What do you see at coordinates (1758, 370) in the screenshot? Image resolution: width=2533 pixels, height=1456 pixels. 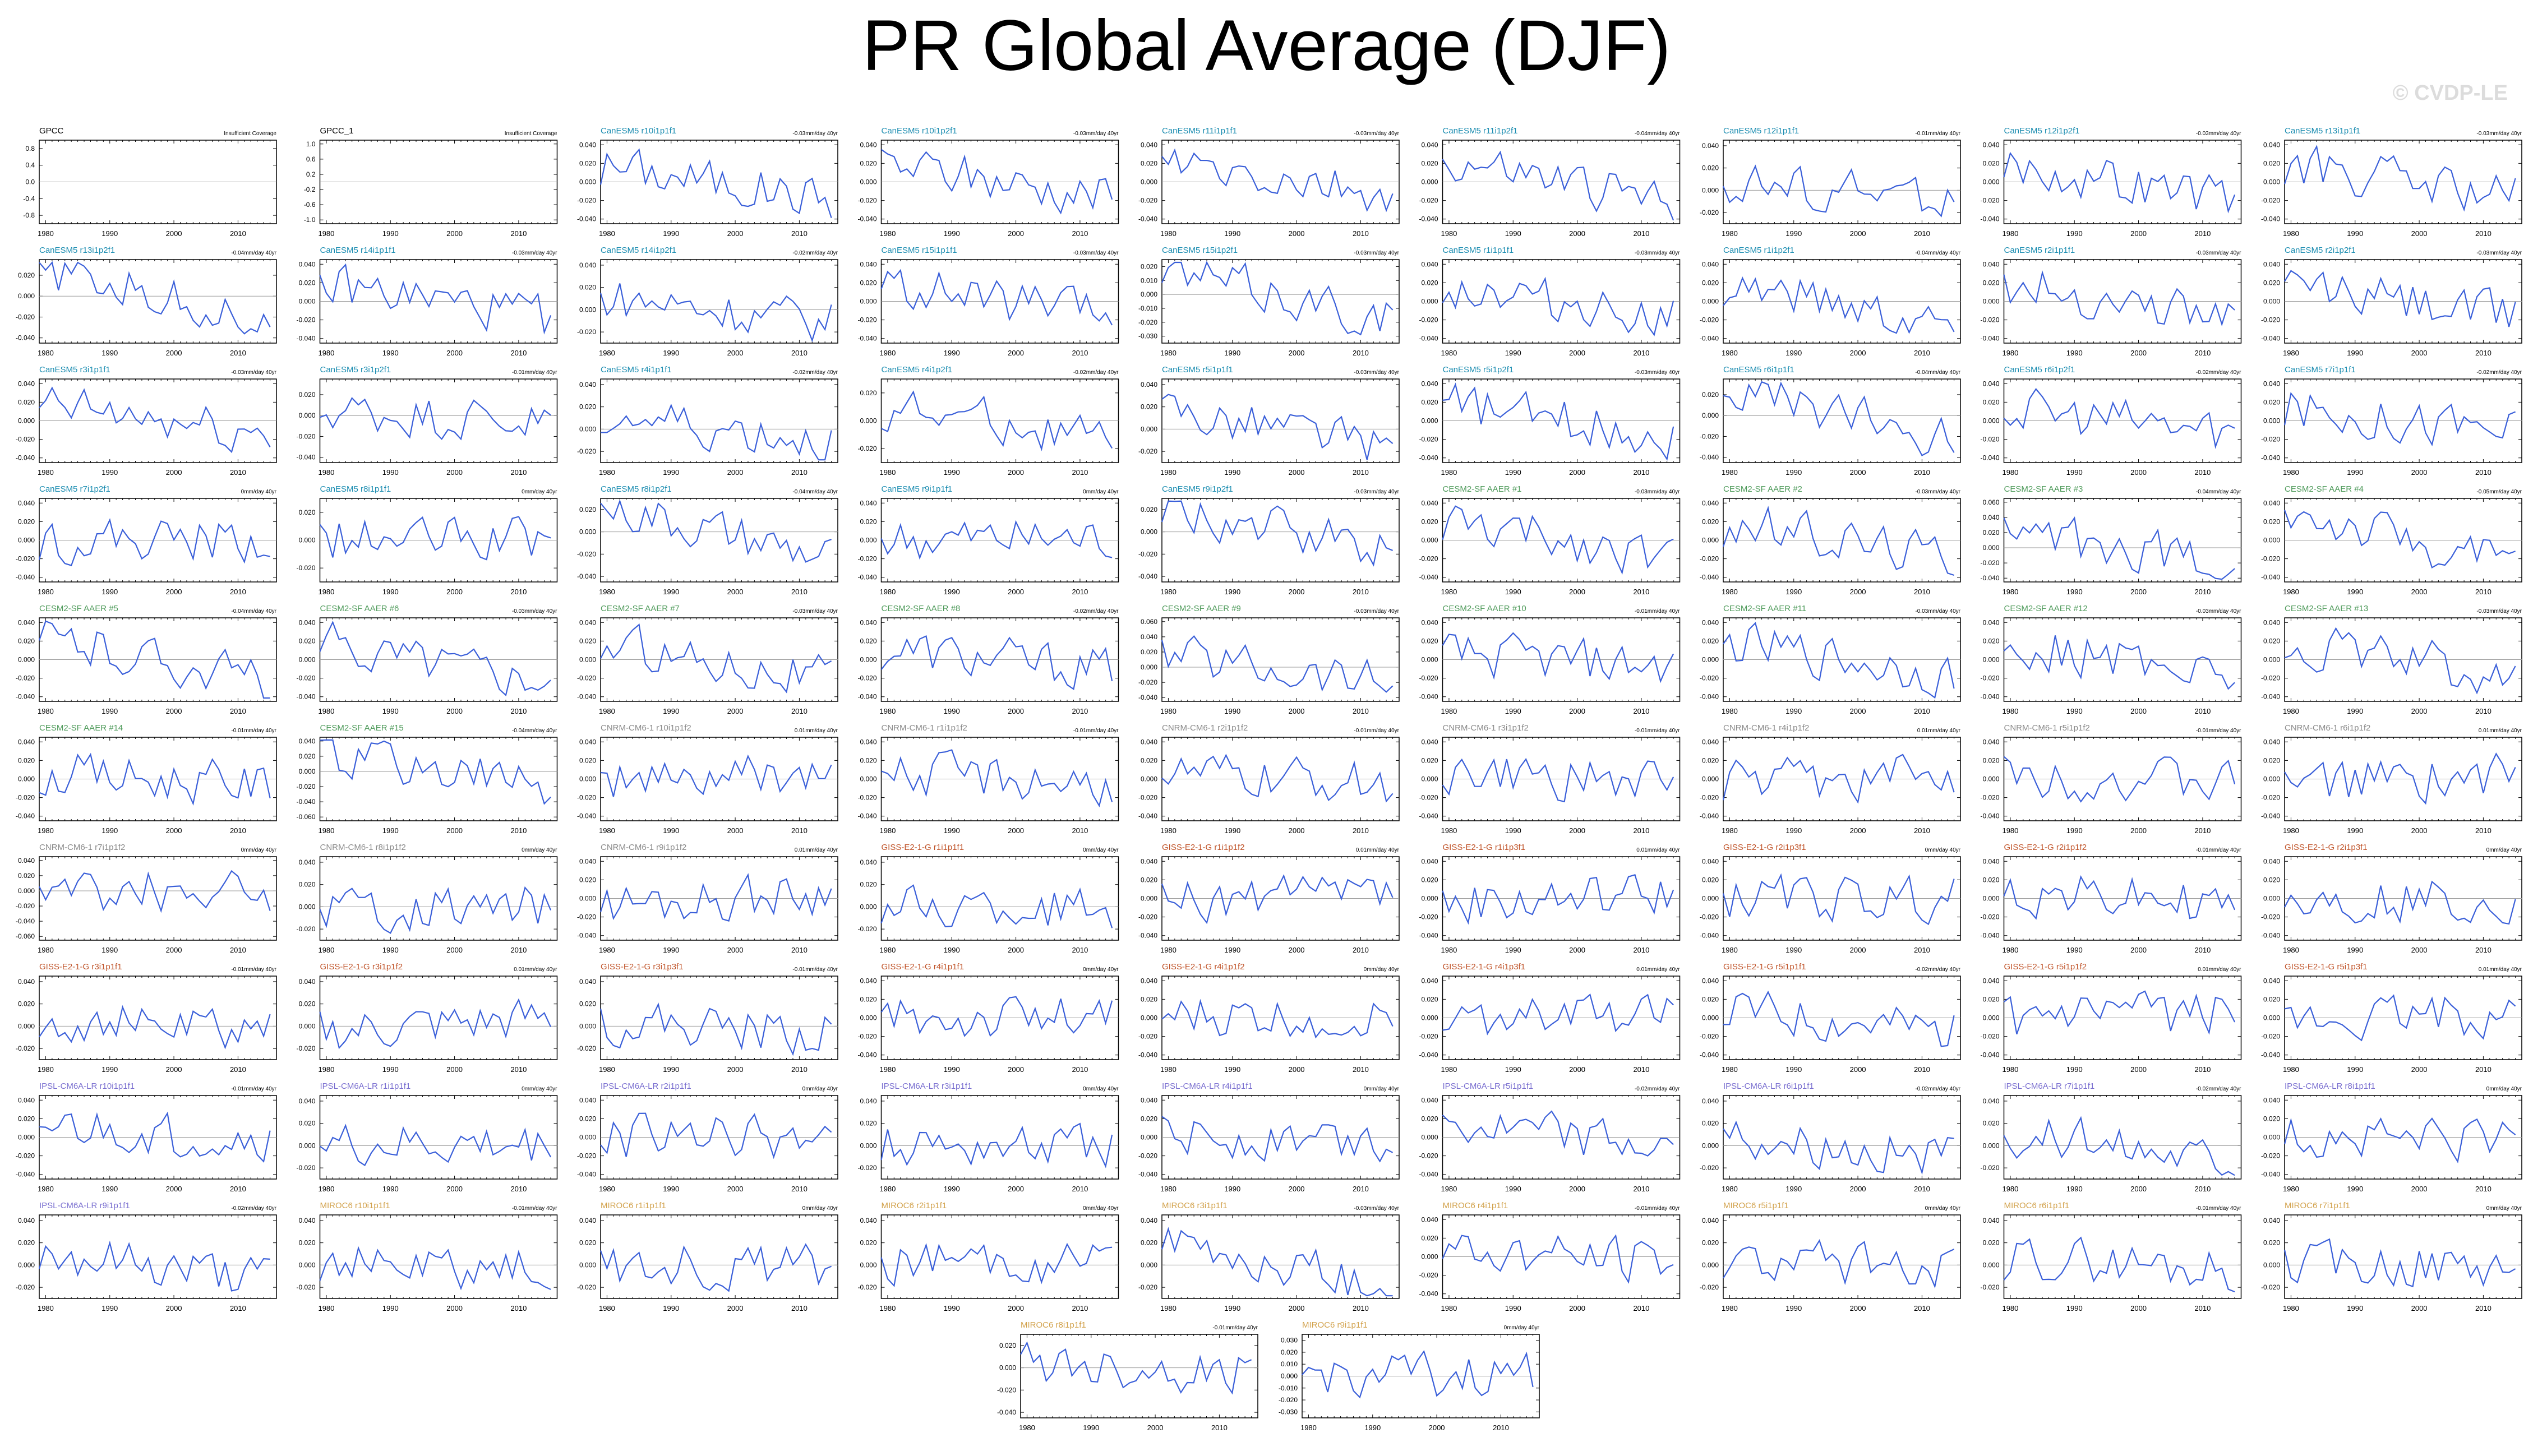 I see `panel-title: CanESM5 r6i1p1f1` at bounding box center [1758, 370].